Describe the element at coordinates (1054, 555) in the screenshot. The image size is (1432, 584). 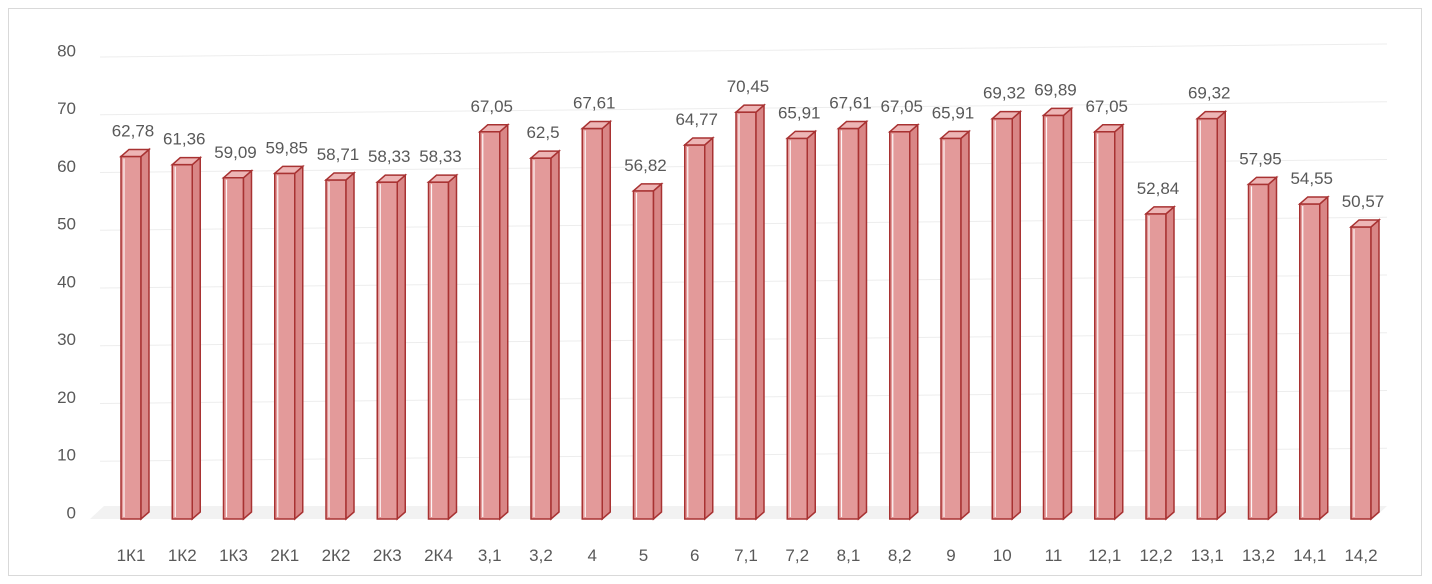
I see `x-tick-label: 11` at that location.